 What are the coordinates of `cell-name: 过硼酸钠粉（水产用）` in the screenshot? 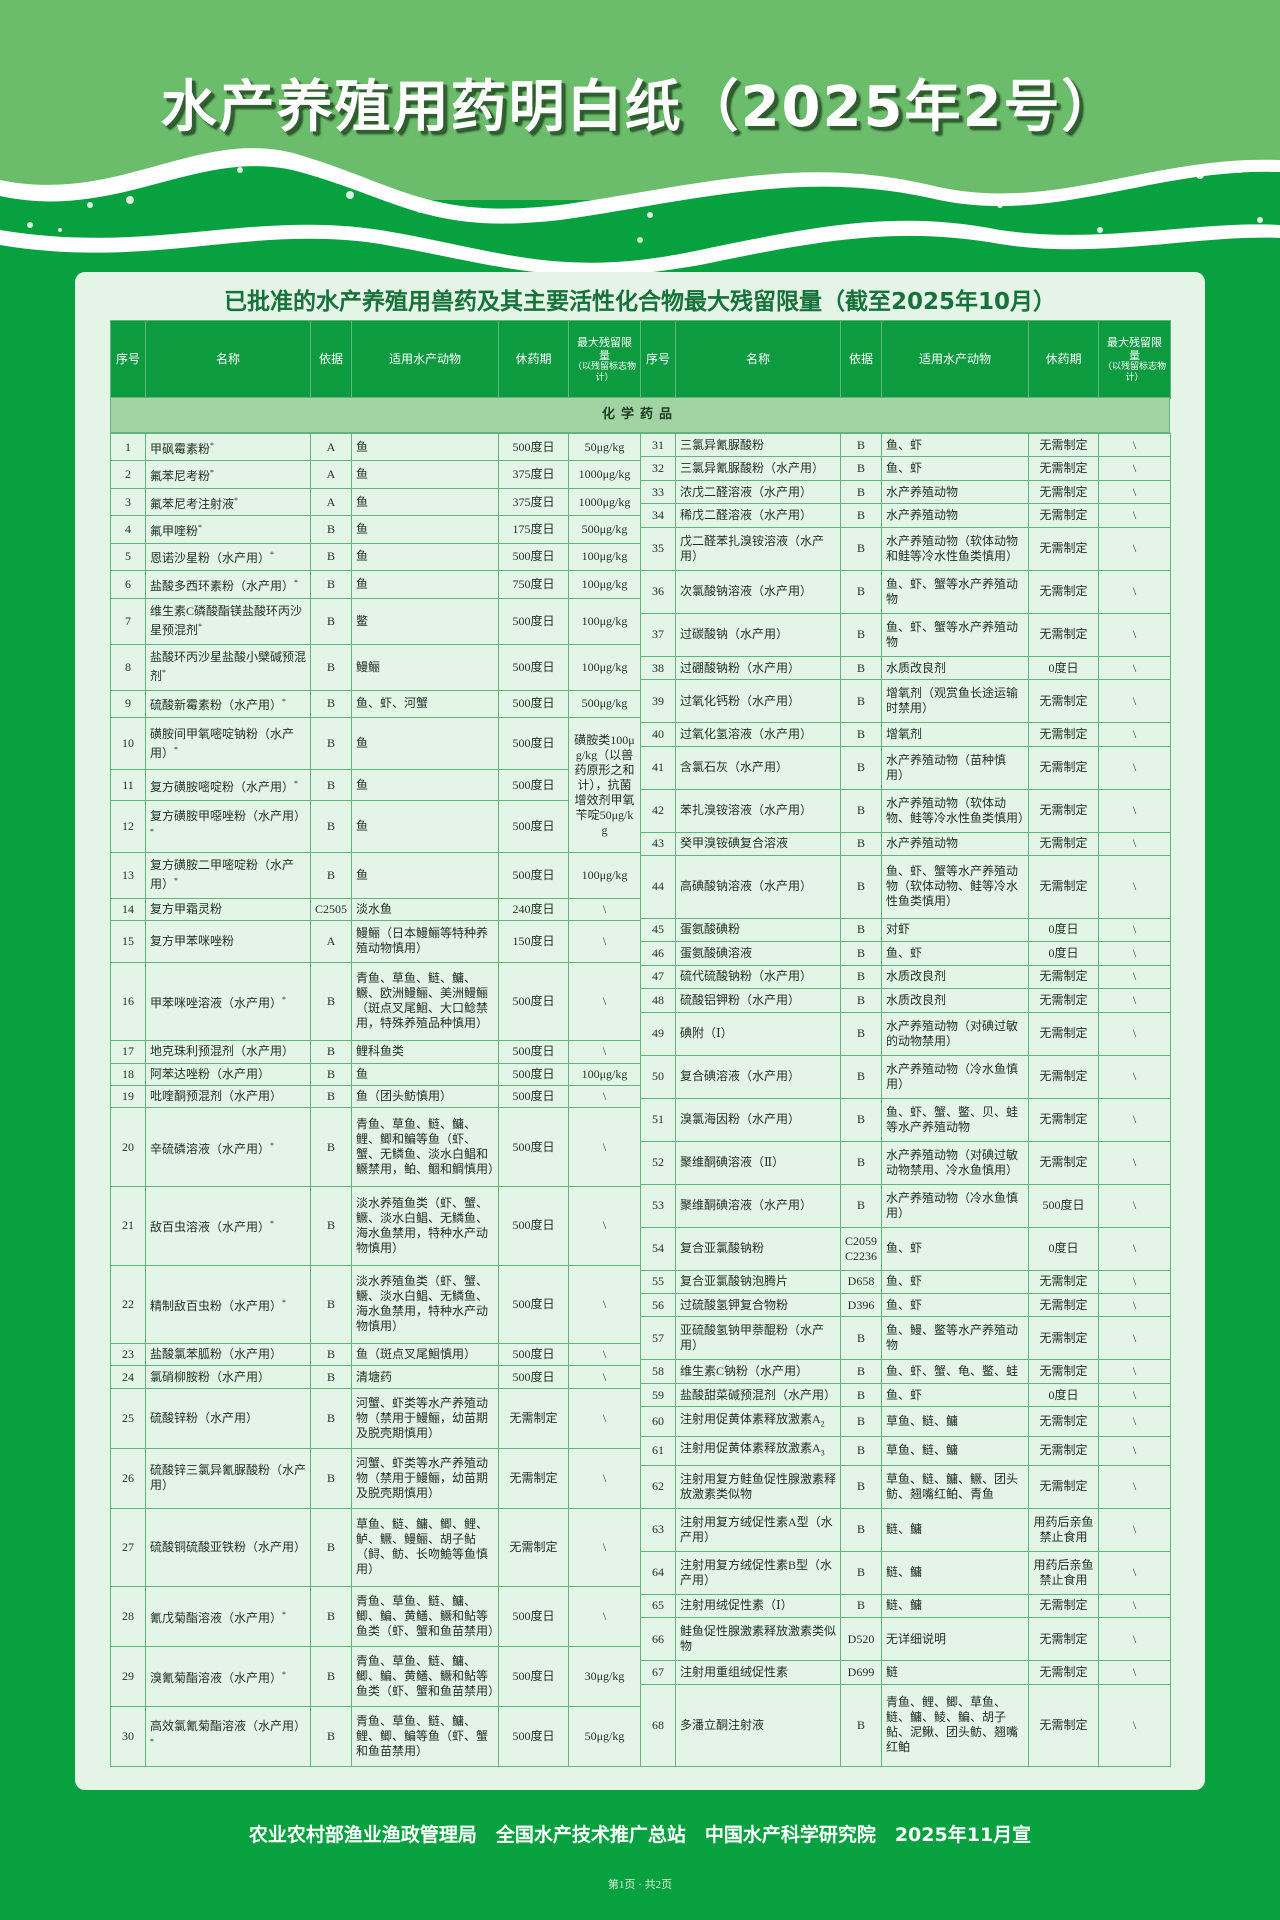 It's located at (758, 668).